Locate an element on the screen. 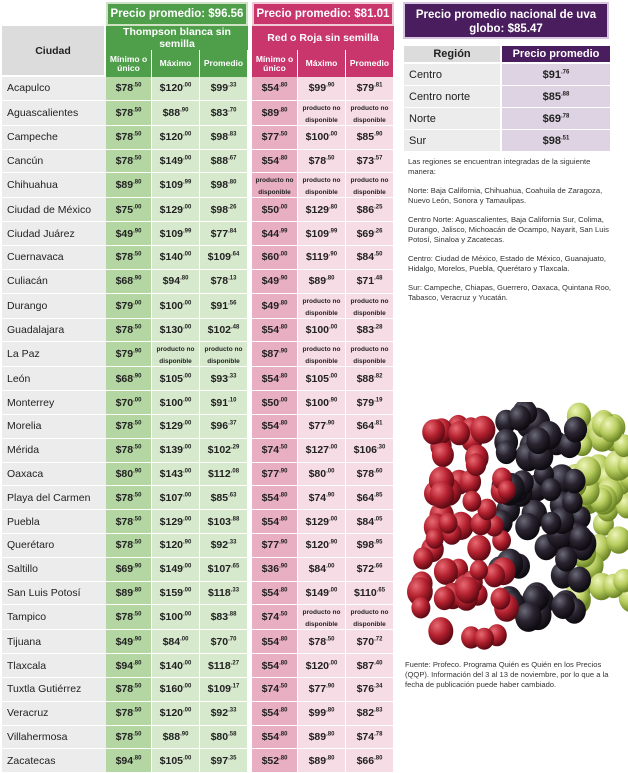  thompson-max-cell: $105.00 is located at coordinates (176, 379).